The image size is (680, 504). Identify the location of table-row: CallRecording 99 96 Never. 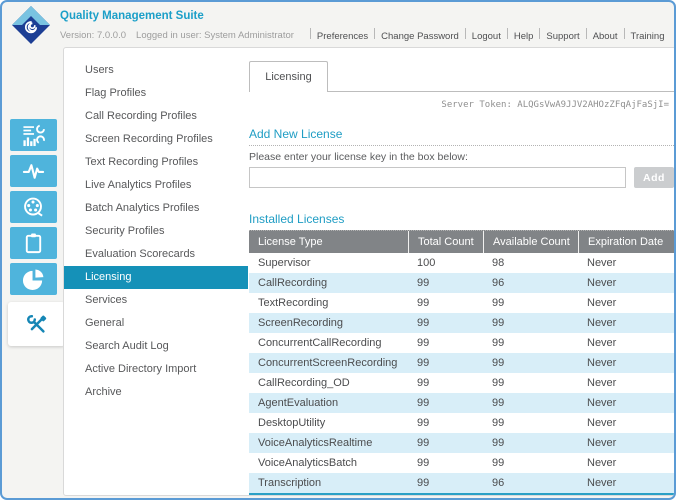
(461, 283).